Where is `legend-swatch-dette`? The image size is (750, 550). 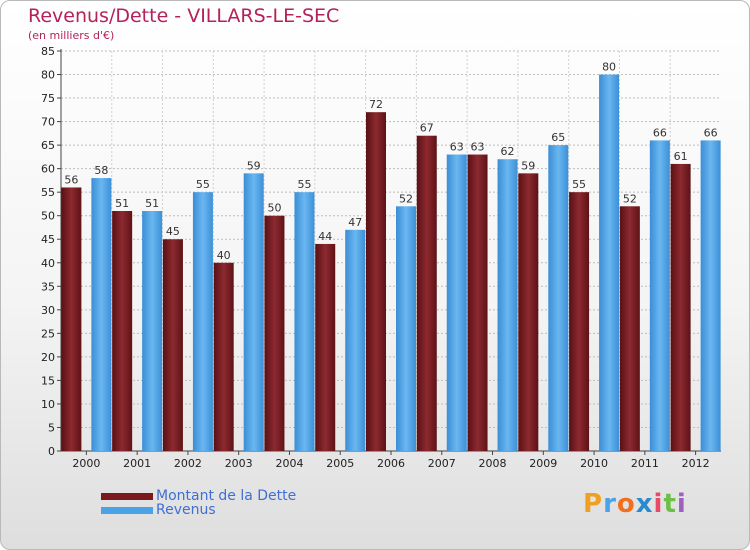 legend-swatch-dette is located at coordinates (127, 496).